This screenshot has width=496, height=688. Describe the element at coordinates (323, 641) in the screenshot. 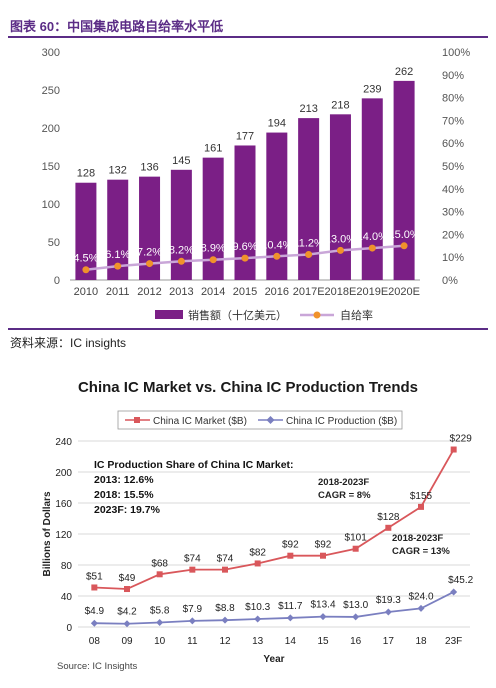

I see `x-tick-label: 15` at that location.